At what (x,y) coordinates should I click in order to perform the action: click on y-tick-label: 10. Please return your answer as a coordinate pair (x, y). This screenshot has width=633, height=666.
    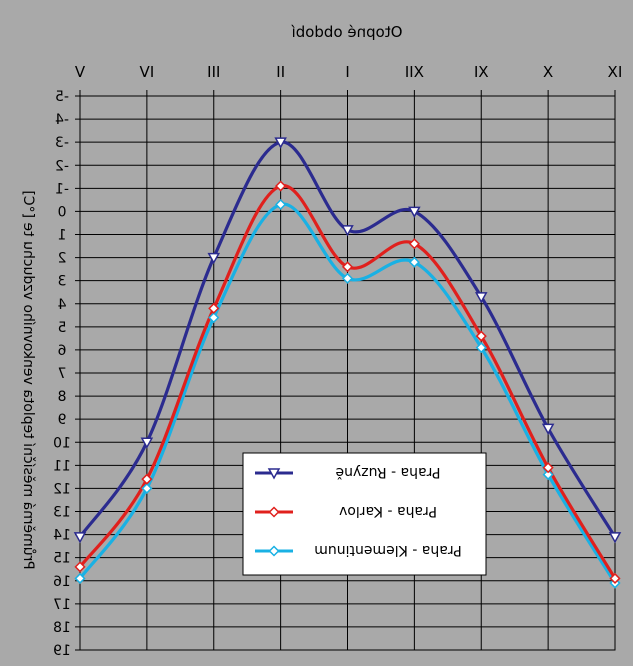
    Looking at the image, I should click on (62, 443).